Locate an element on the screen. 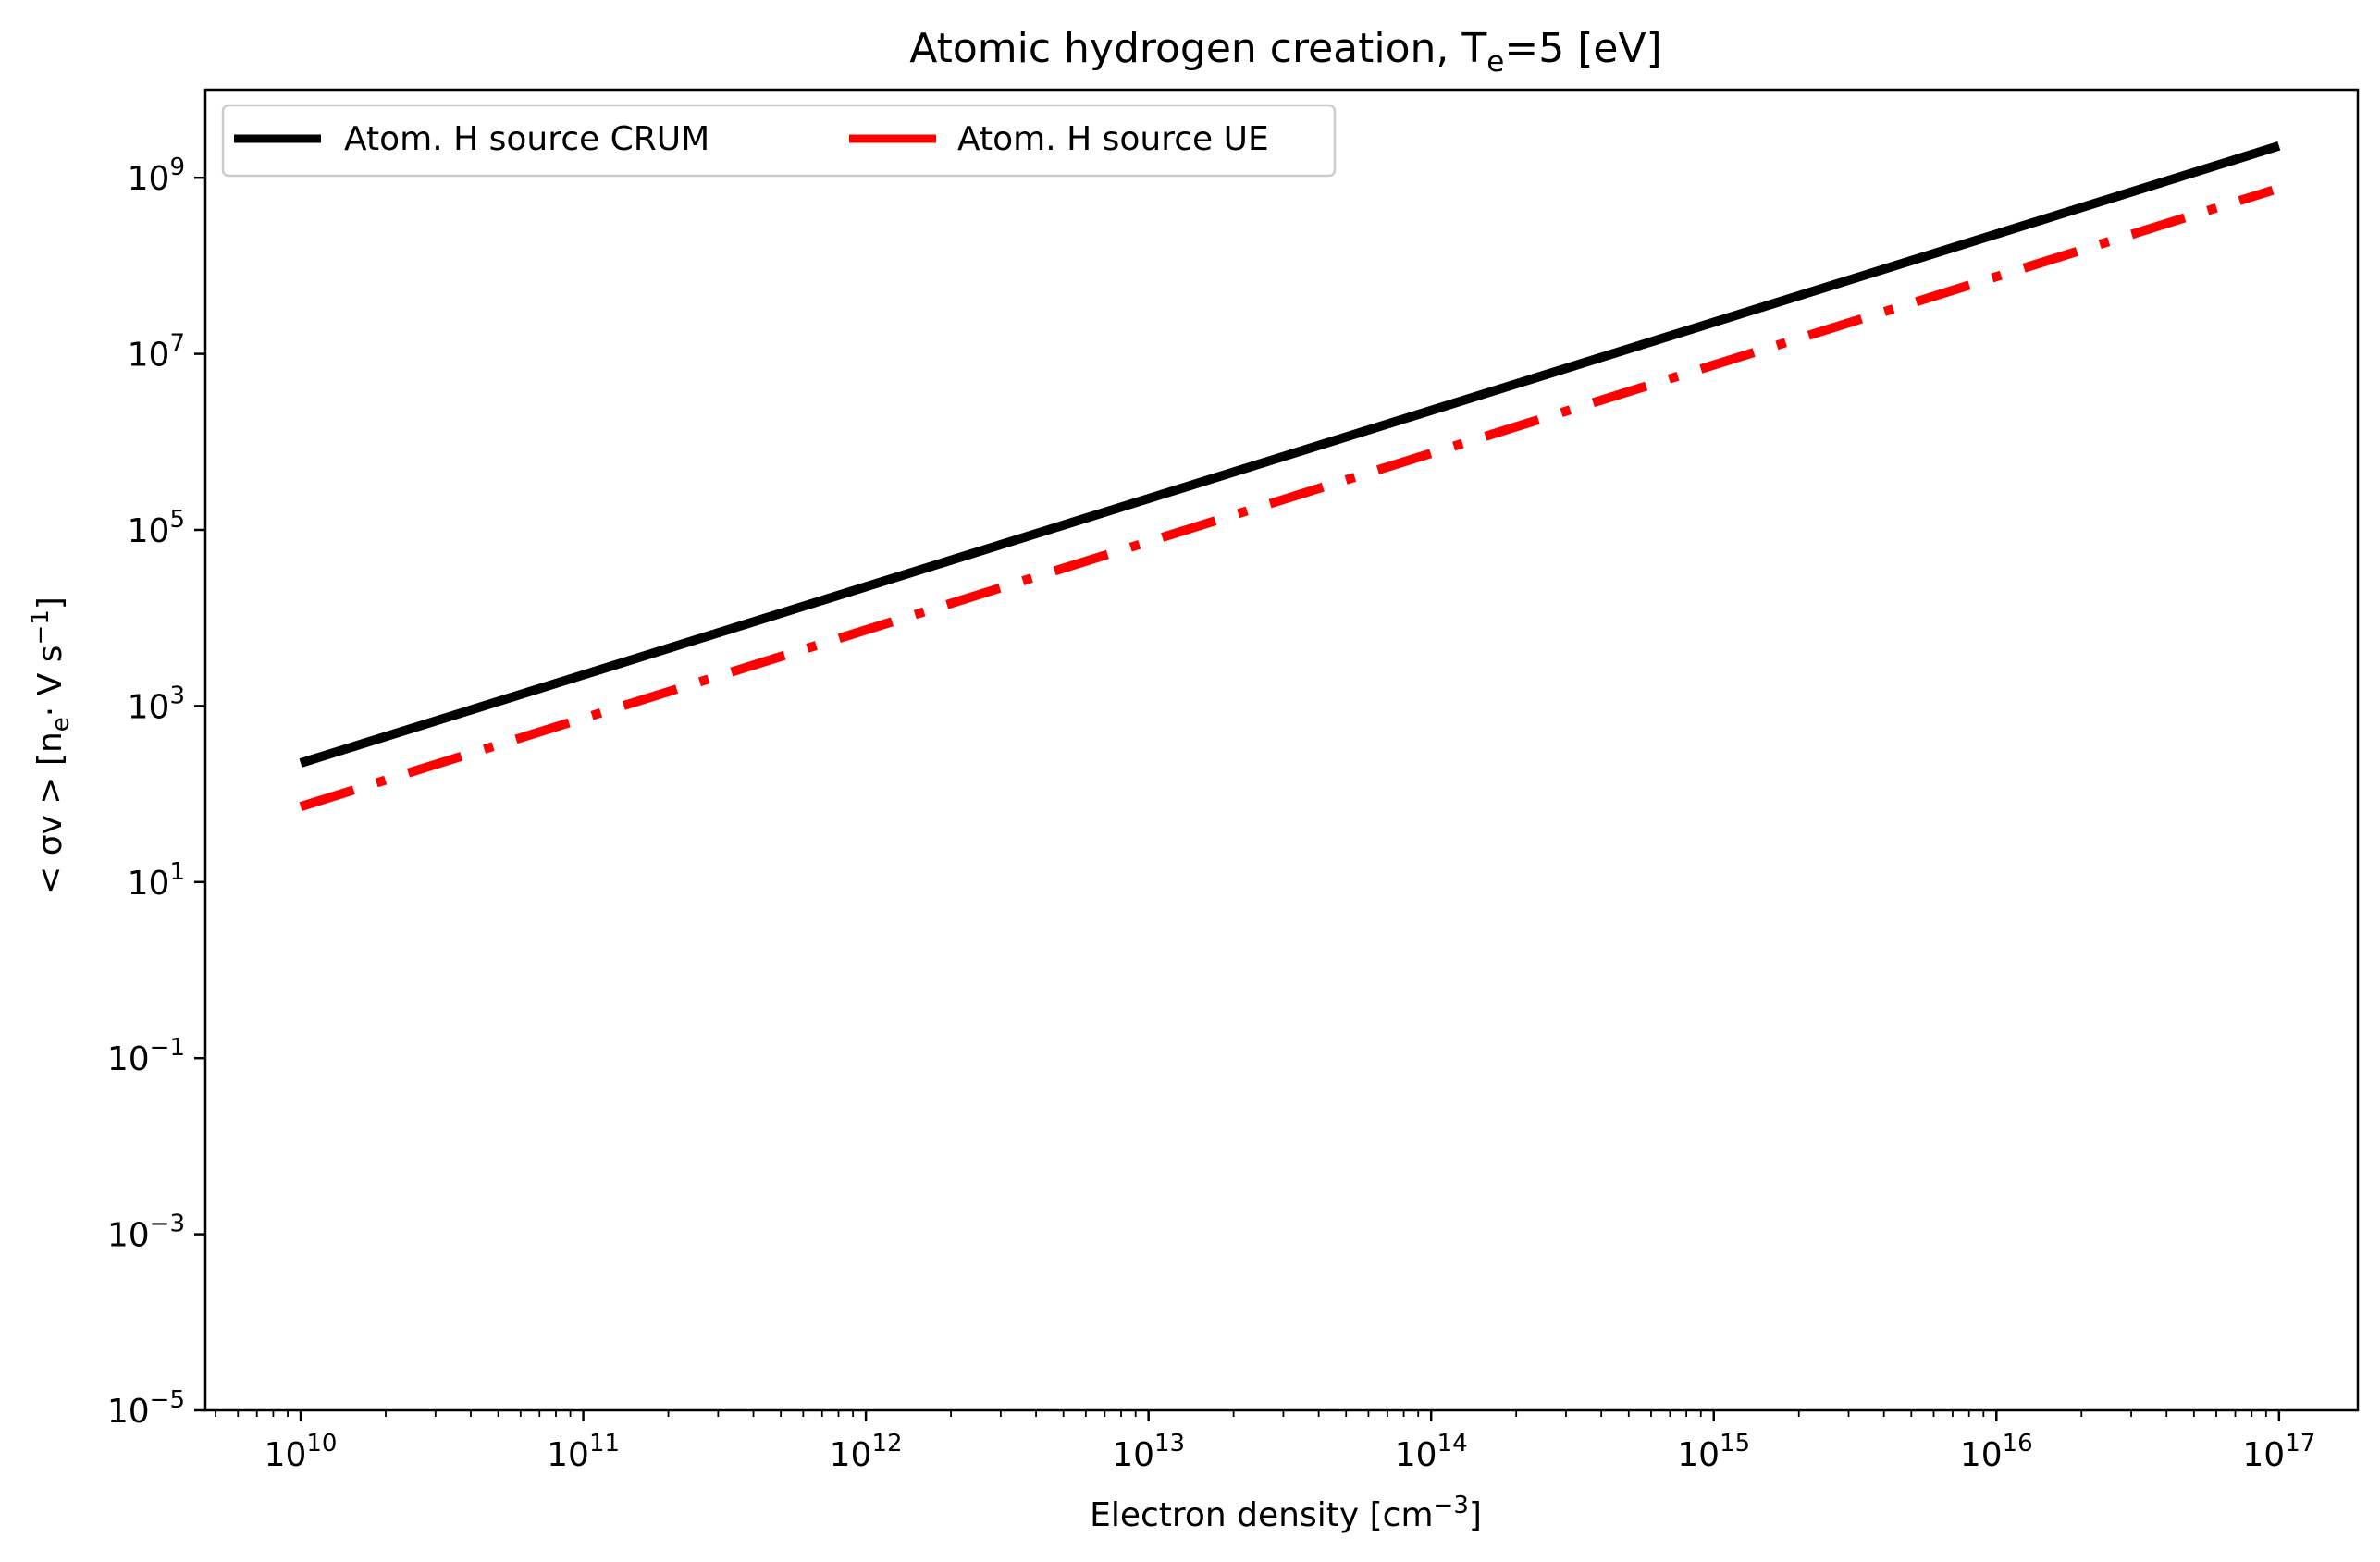 The width and height of the screenshot is (2380, 1562). x-tick-label: 1016 is located at coordinates (1996, 1452).